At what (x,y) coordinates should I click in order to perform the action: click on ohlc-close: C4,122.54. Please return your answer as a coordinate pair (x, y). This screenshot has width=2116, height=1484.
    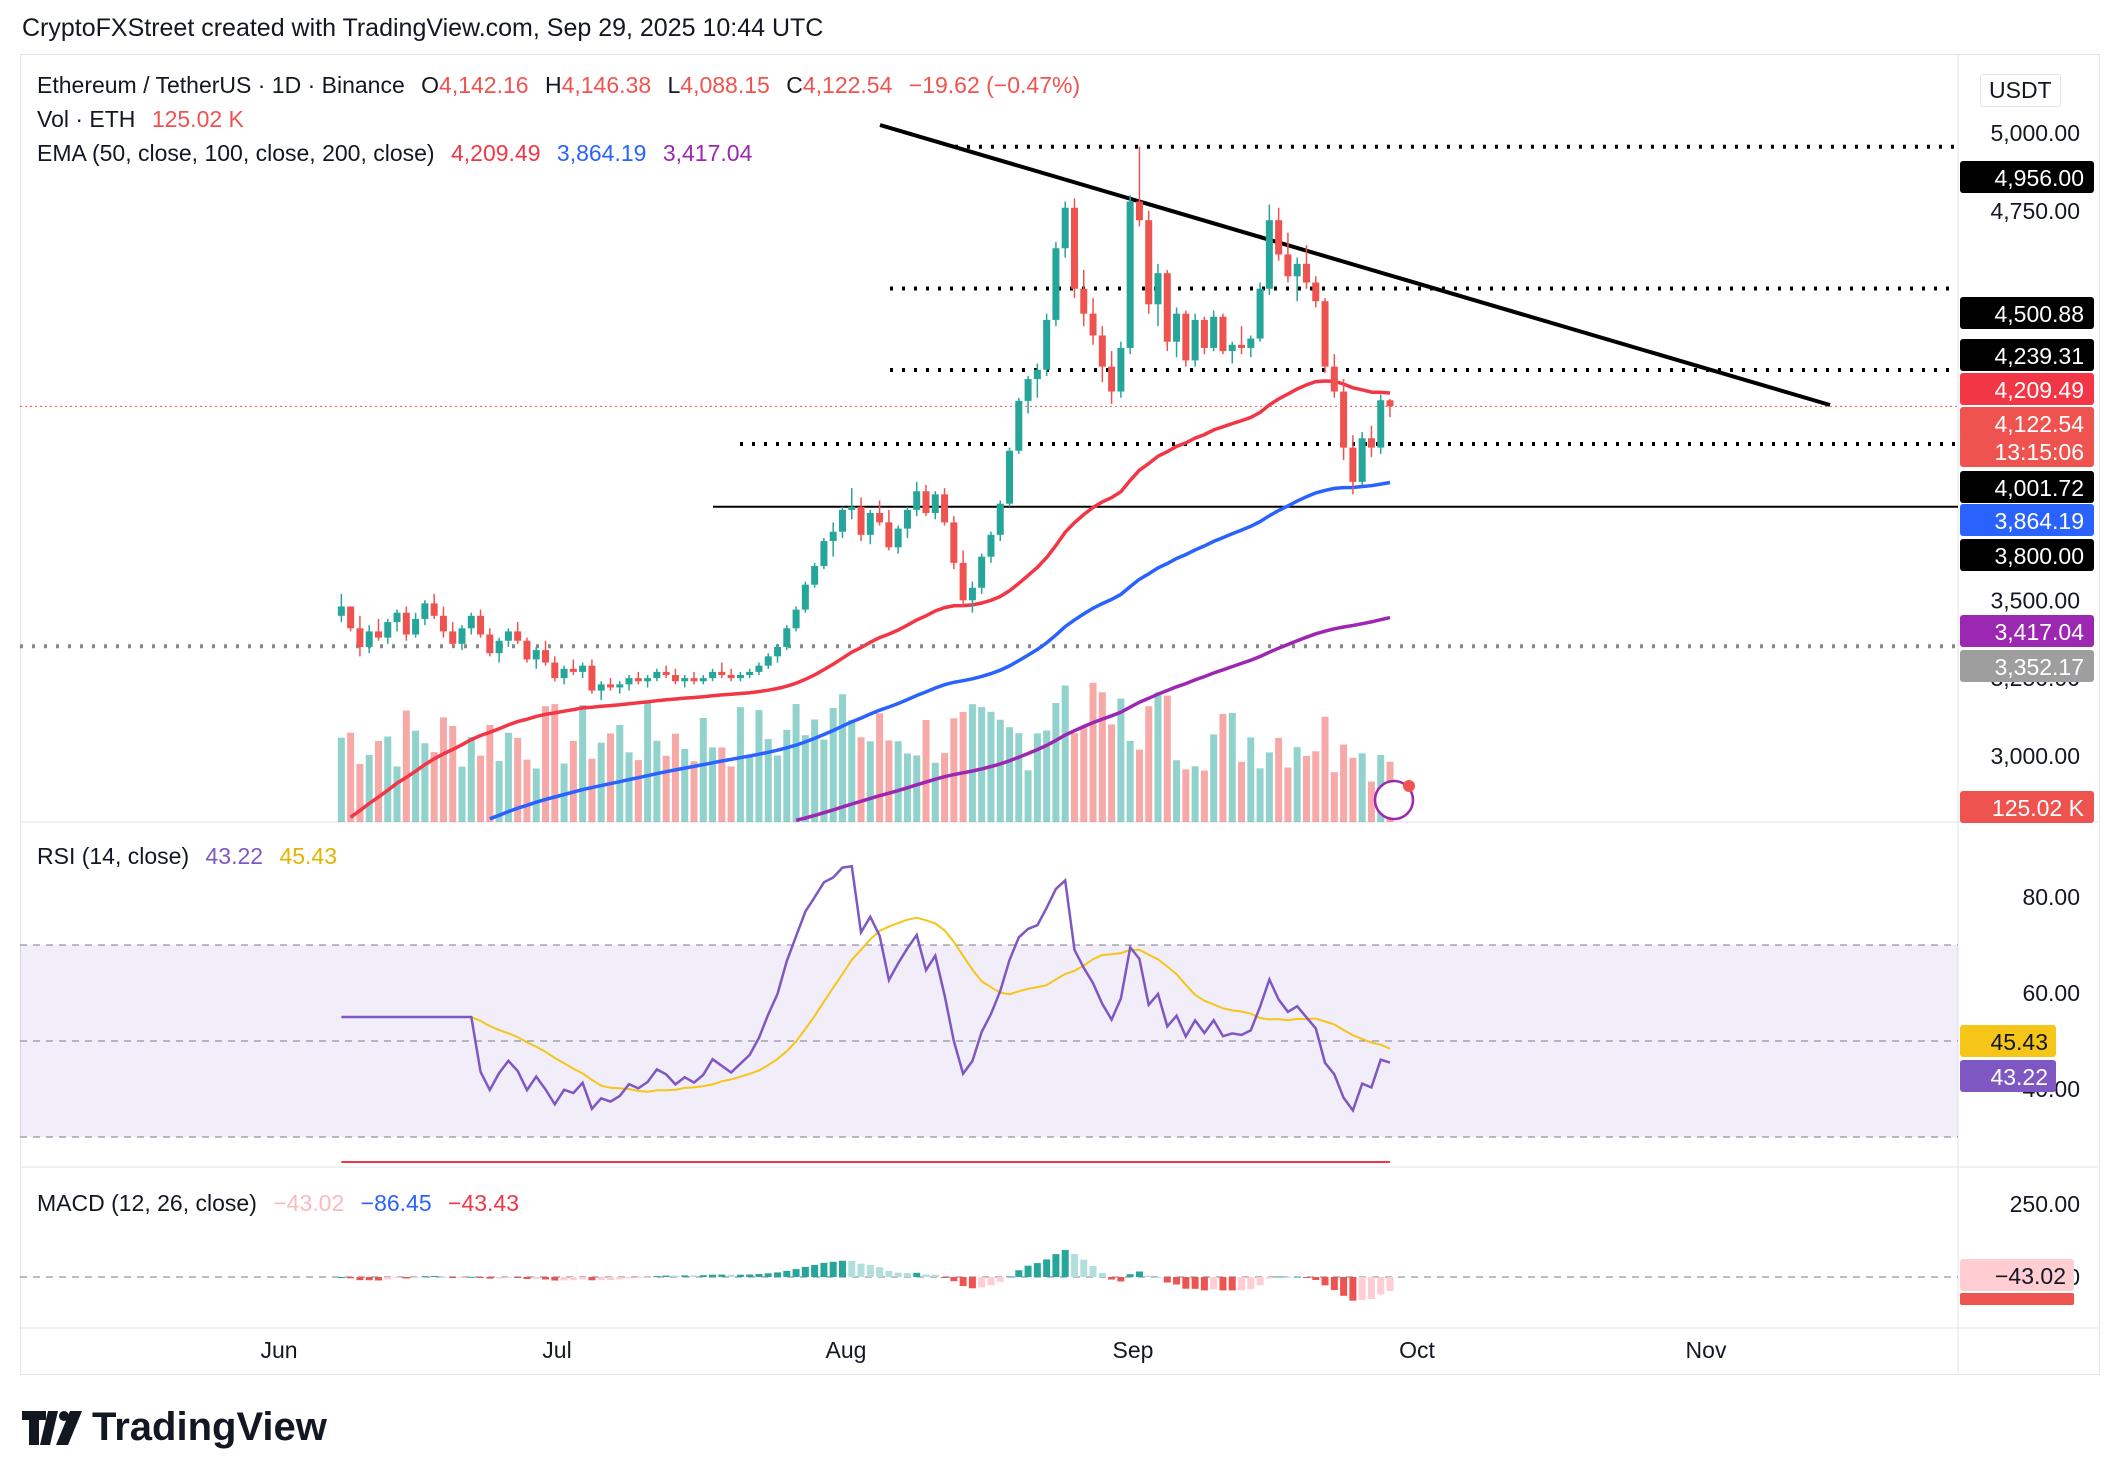
    Looking at the image, I should click on (839, 85).